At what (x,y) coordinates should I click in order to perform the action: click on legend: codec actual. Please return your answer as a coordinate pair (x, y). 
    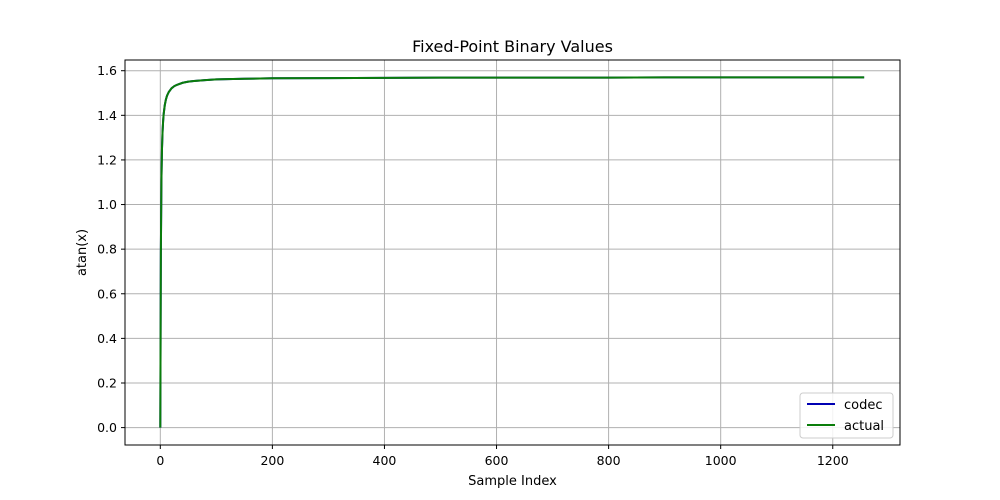
    Looking at the image, I should click on (846, 415).